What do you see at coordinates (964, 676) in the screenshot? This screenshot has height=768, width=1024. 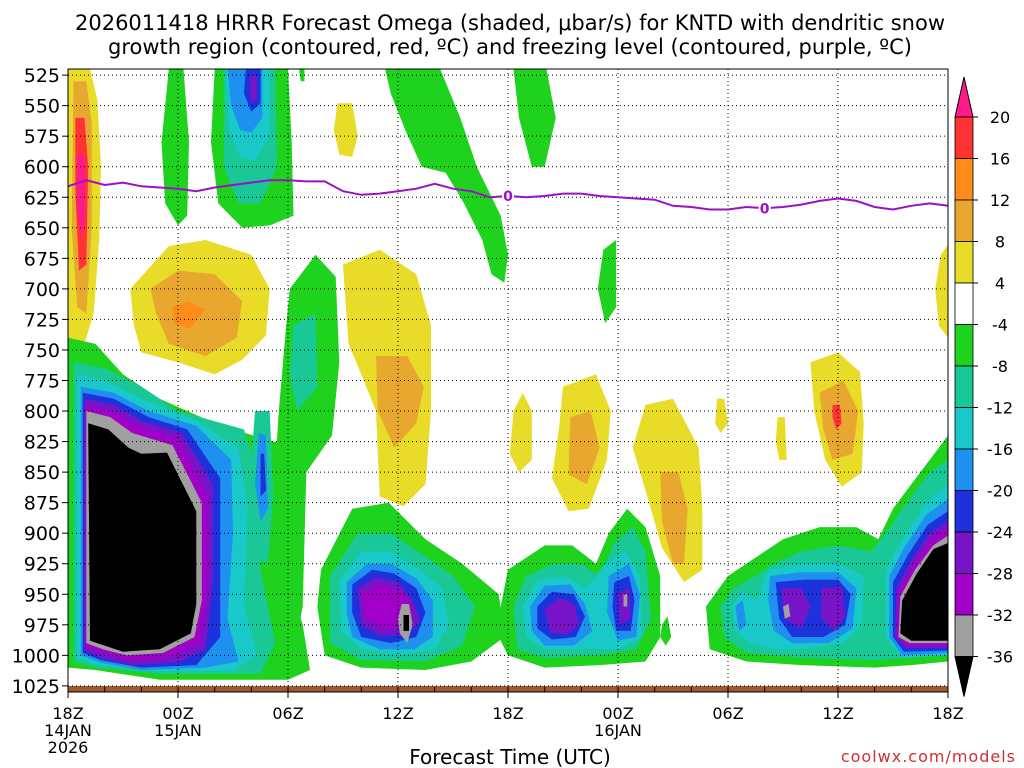 I see `colorbar-bin-bottom-arrow` at bounding box center [964, 676].